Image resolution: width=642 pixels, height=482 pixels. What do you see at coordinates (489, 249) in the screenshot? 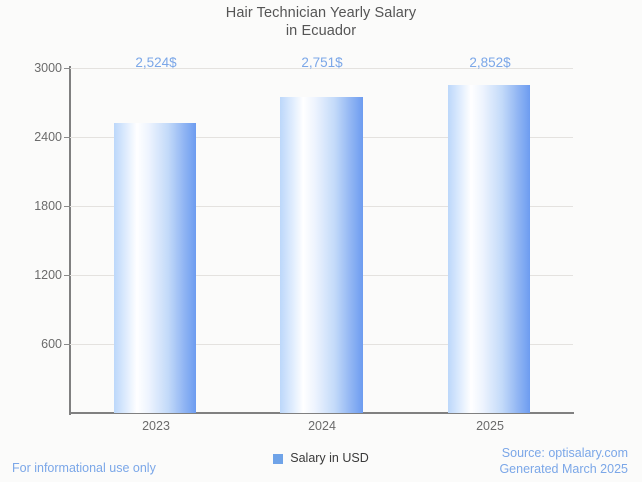
I see `bar-2025` at bounding box center [489, 249].